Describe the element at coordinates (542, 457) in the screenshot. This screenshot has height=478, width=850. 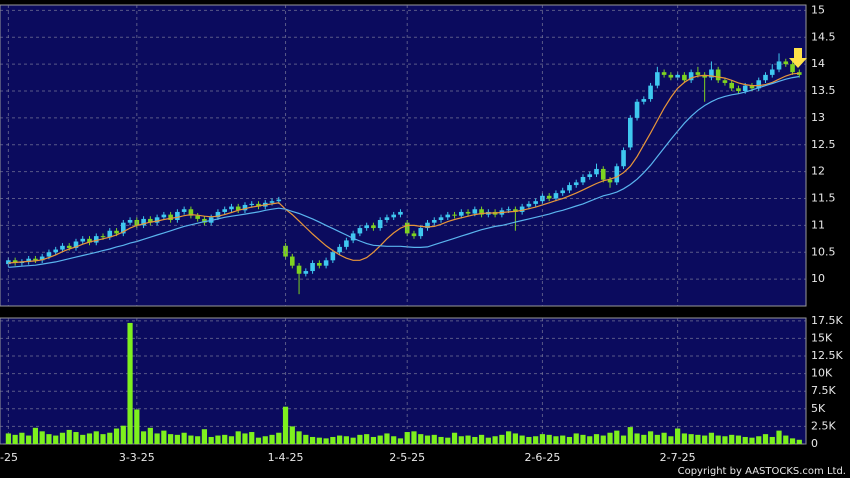
I see `x-tick-label: 2-6-25` at that location.